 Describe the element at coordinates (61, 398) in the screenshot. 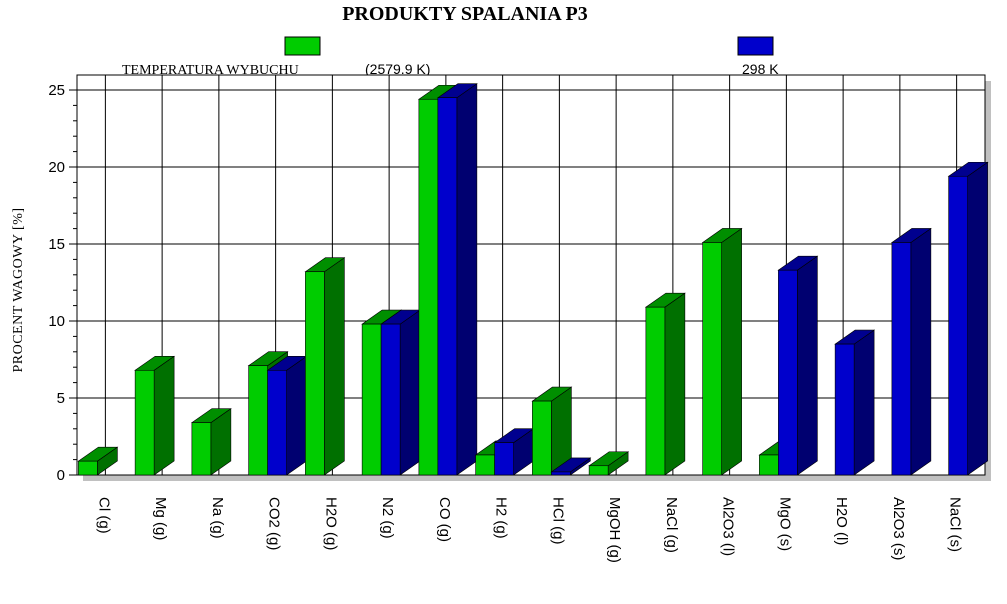

I see `y-tick-label: 5` at that location.